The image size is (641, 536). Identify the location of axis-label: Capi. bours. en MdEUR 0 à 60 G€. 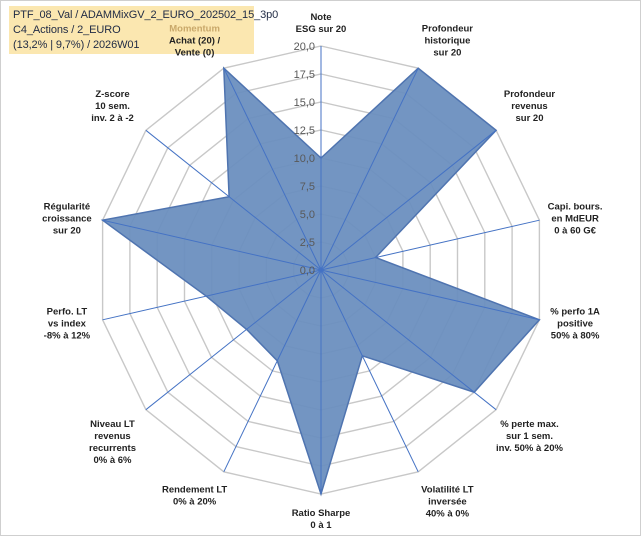
(575, 219).